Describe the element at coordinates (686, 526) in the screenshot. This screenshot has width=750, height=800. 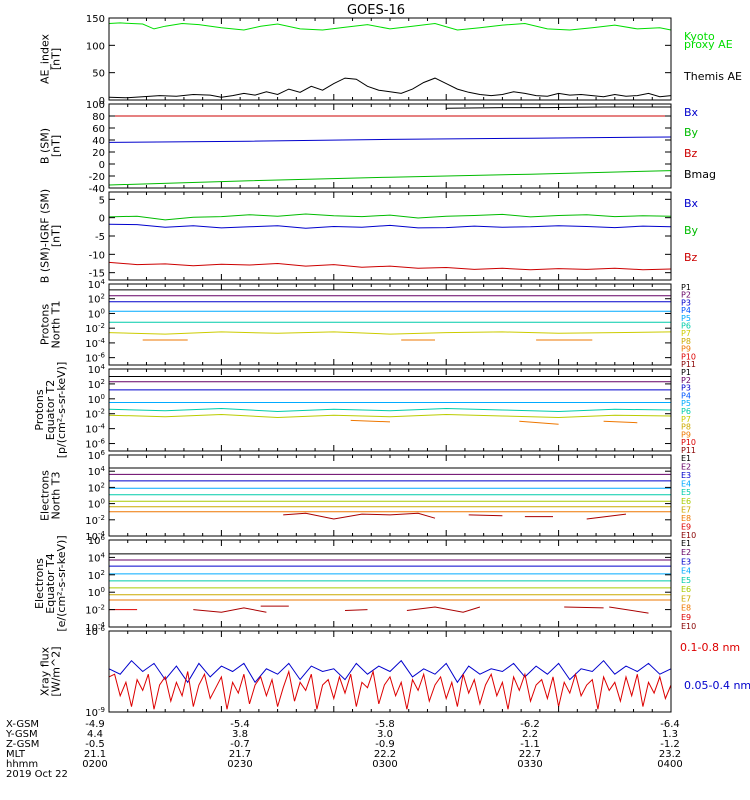
I see `legend-entry: E9` at that location.